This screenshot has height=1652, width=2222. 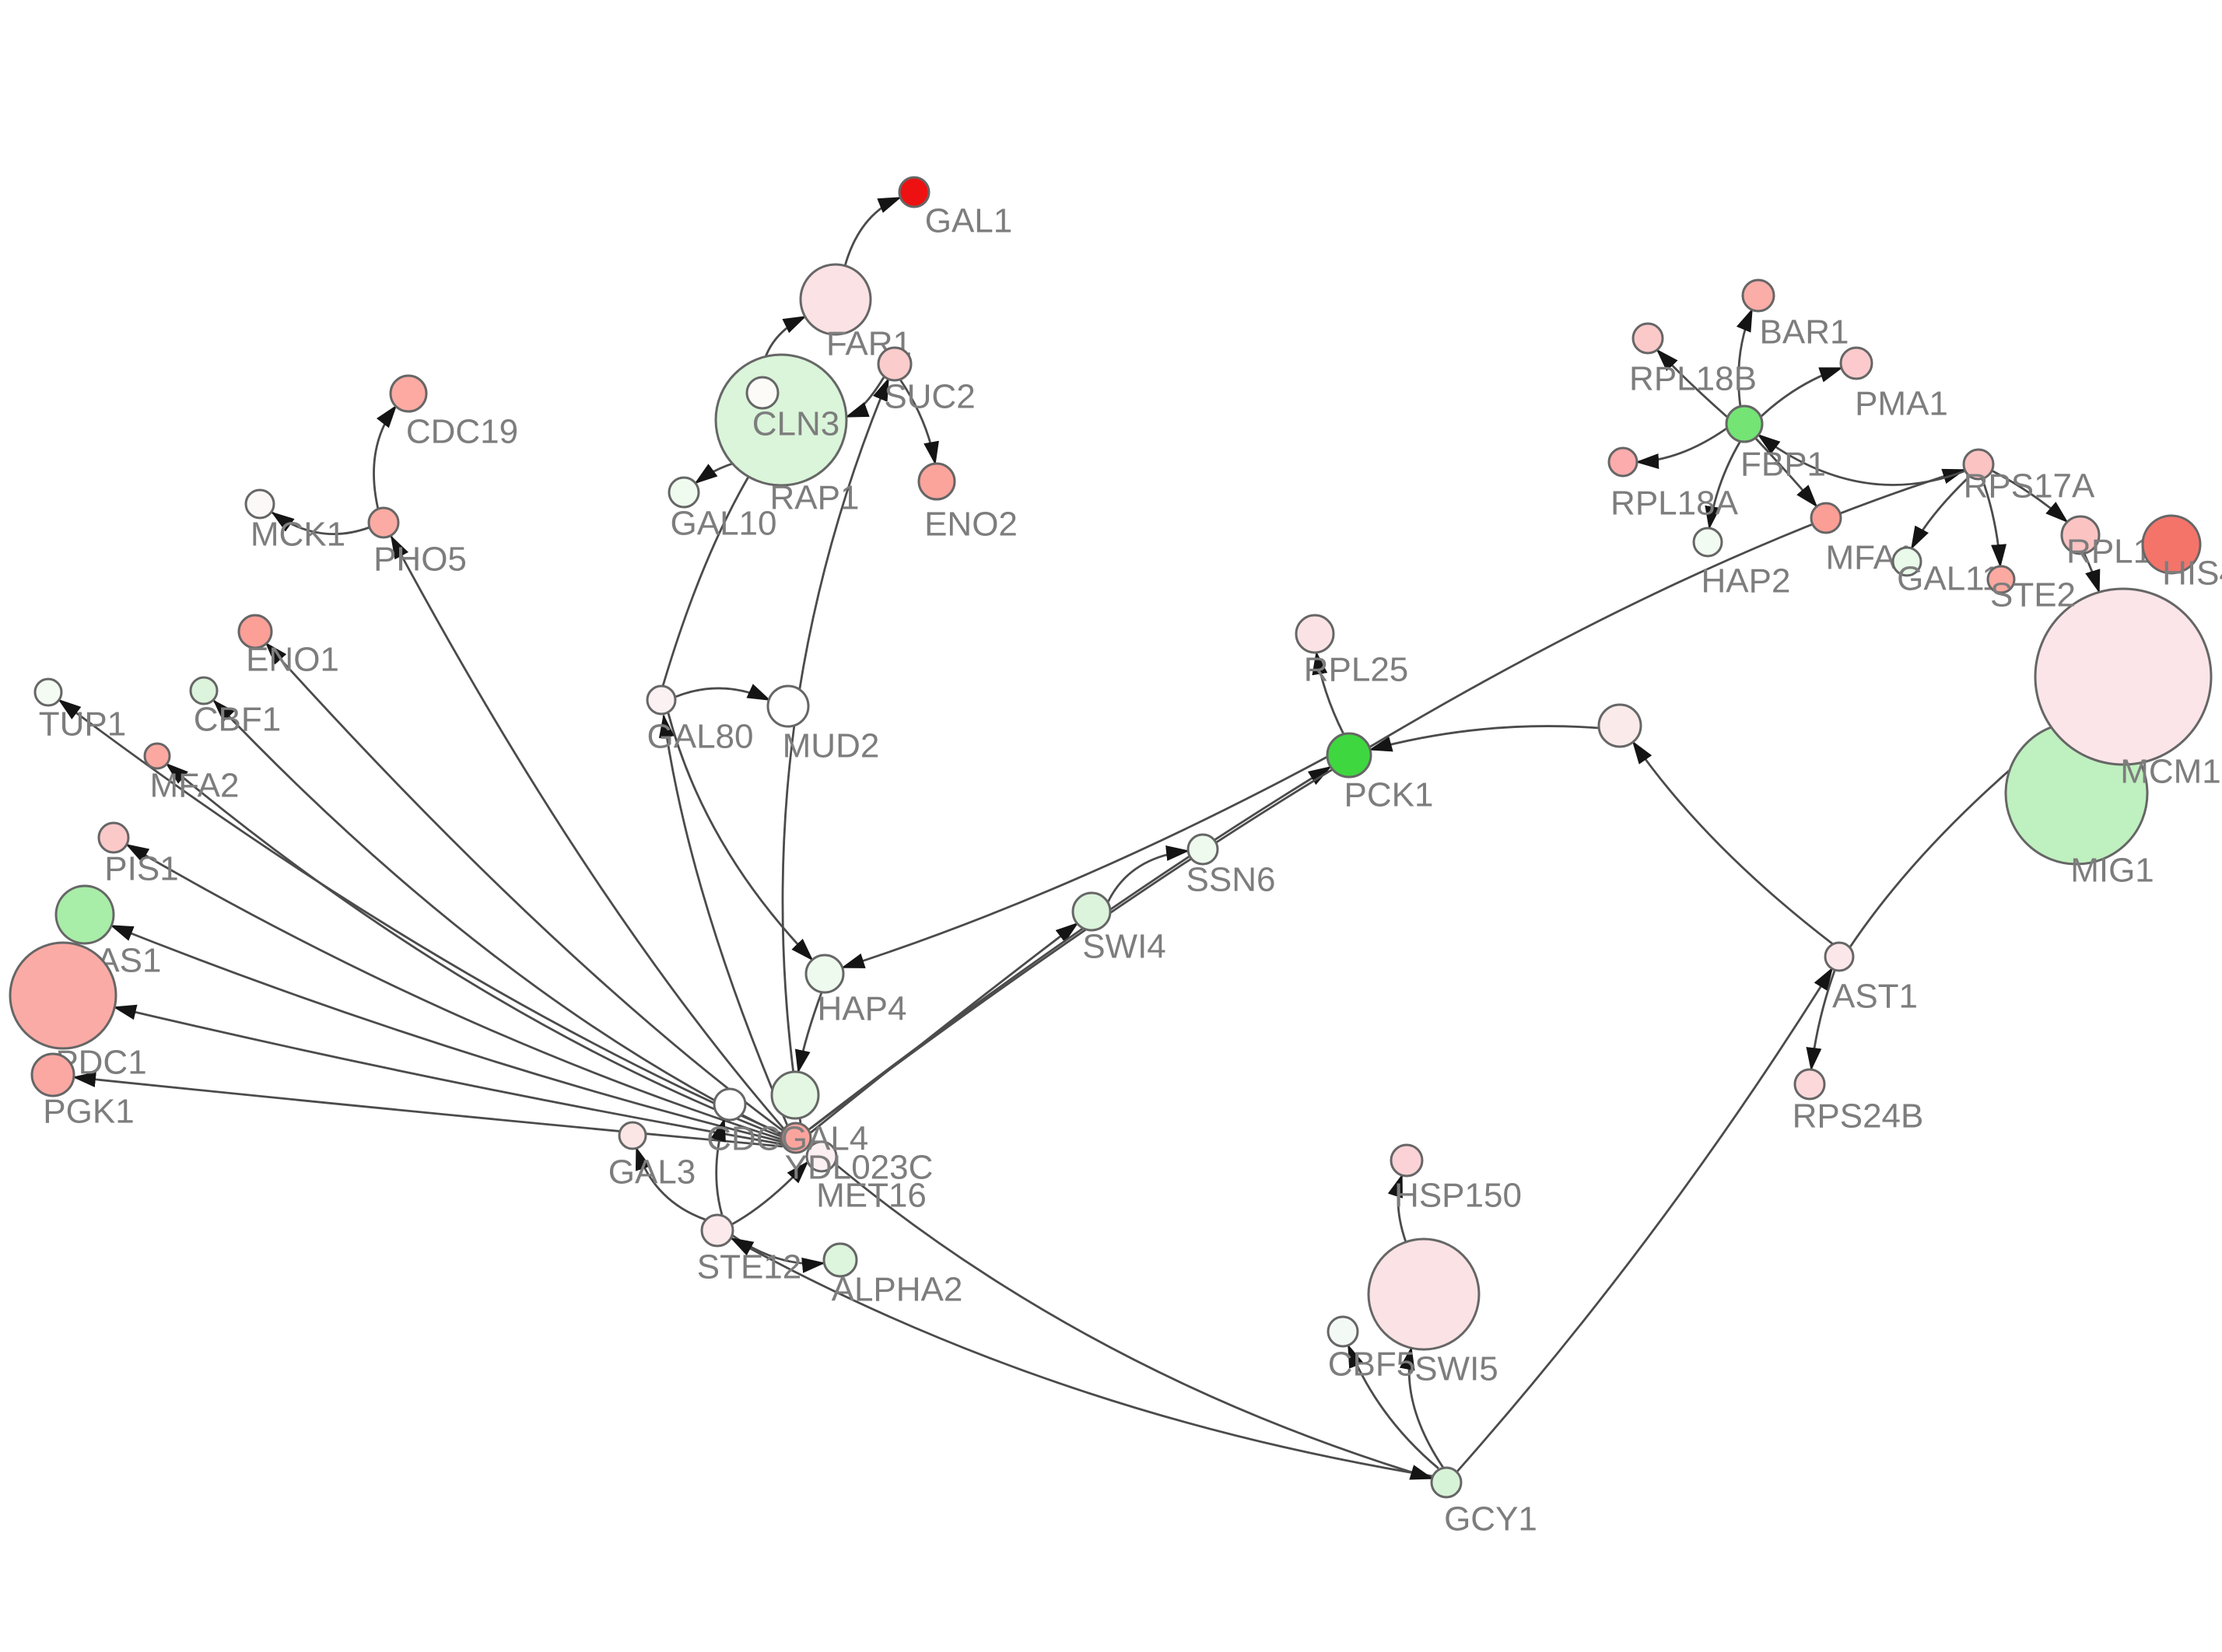 I want to click on node-mcm1, so click(x=2123, y=676).